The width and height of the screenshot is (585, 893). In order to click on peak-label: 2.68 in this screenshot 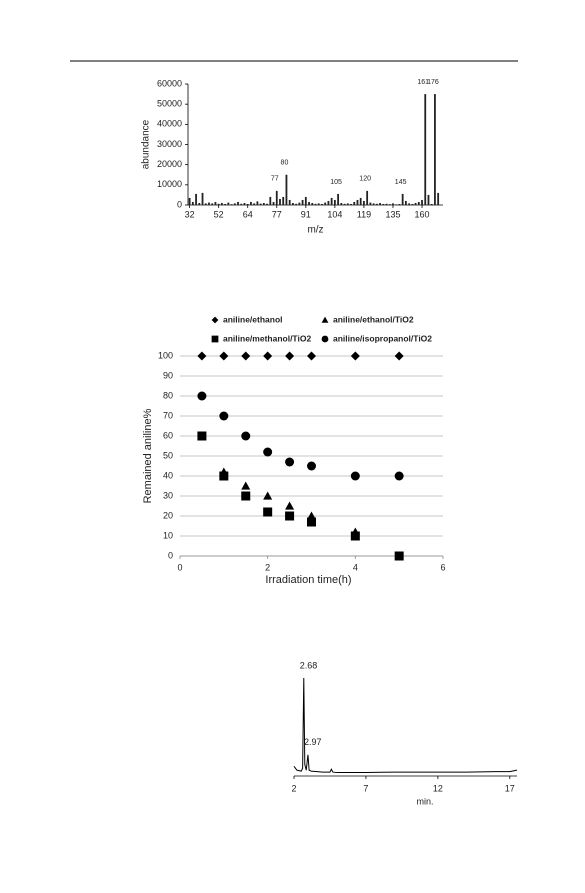, I will do `click(309, 665)`.